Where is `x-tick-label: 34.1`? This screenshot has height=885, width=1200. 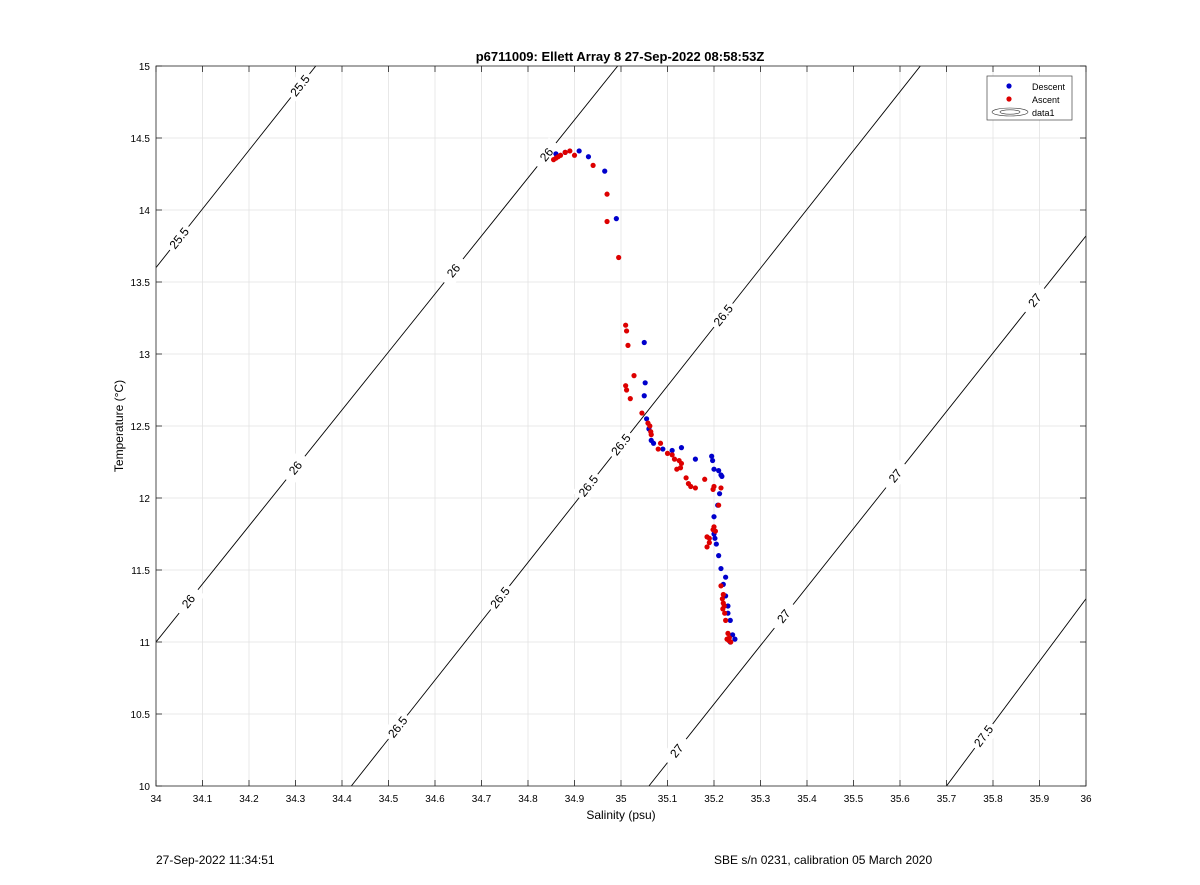
x-tick-label: 34.1 is located at coordinates (203, 799).